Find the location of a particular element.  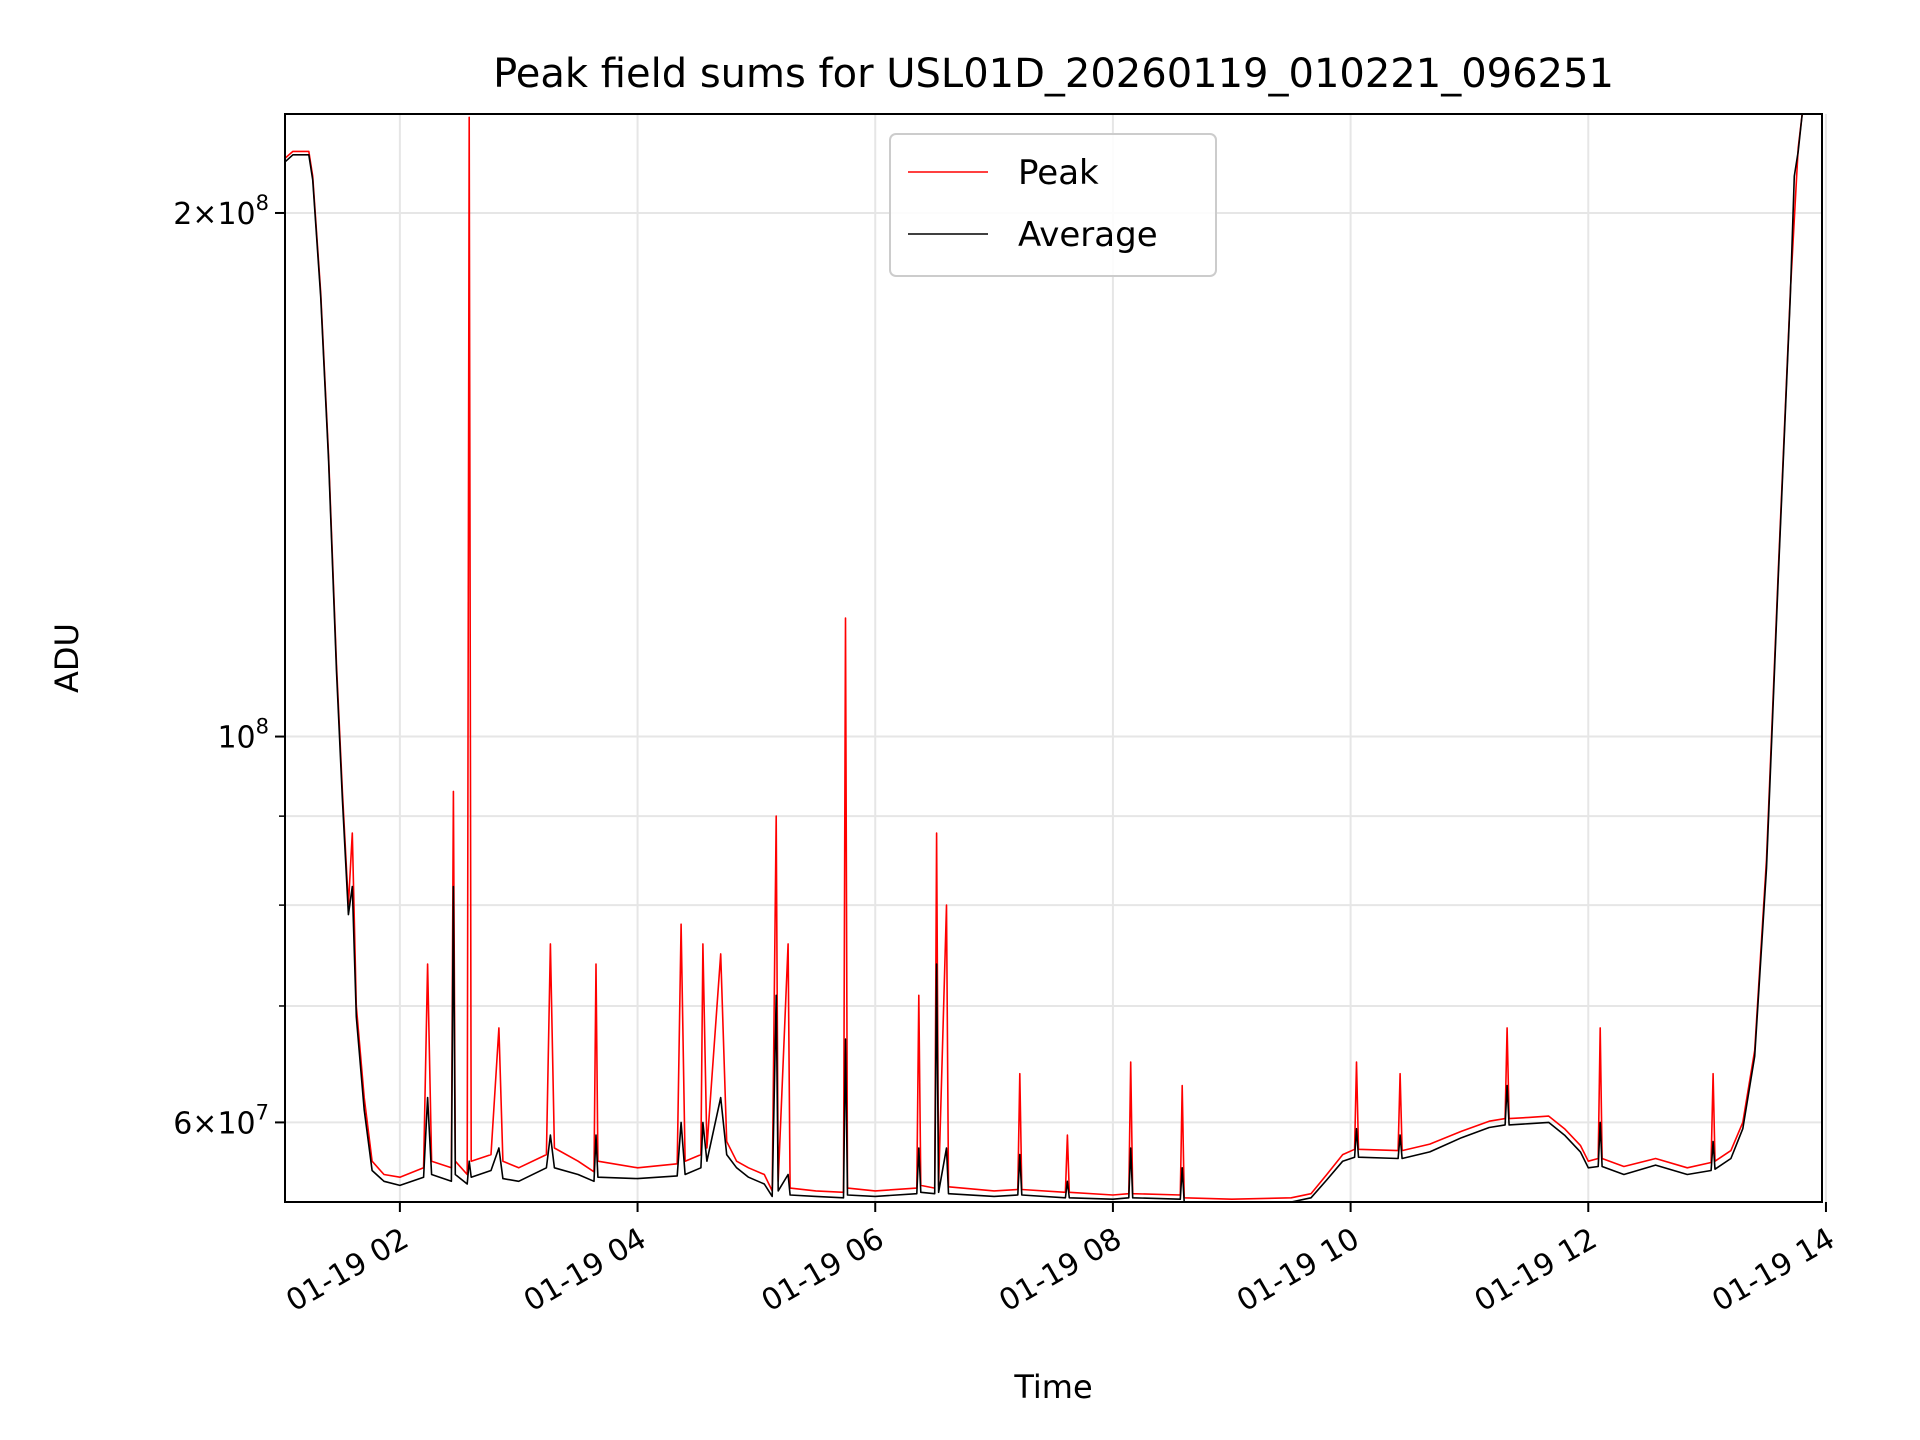

y-axis-label: ADU is located at coordinates (67, 658).